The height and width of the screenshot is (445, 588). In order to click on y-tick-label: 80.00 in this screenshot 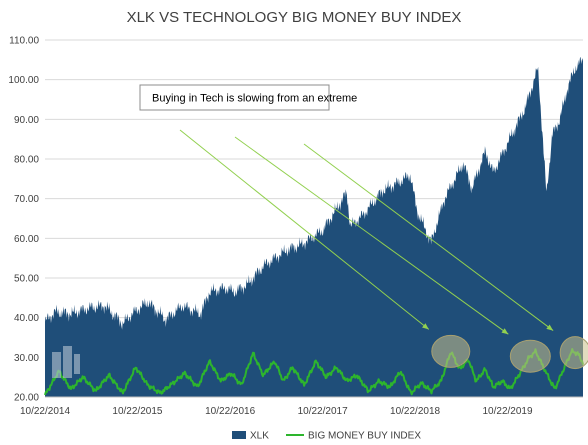, I will do `click(26, 160)`.